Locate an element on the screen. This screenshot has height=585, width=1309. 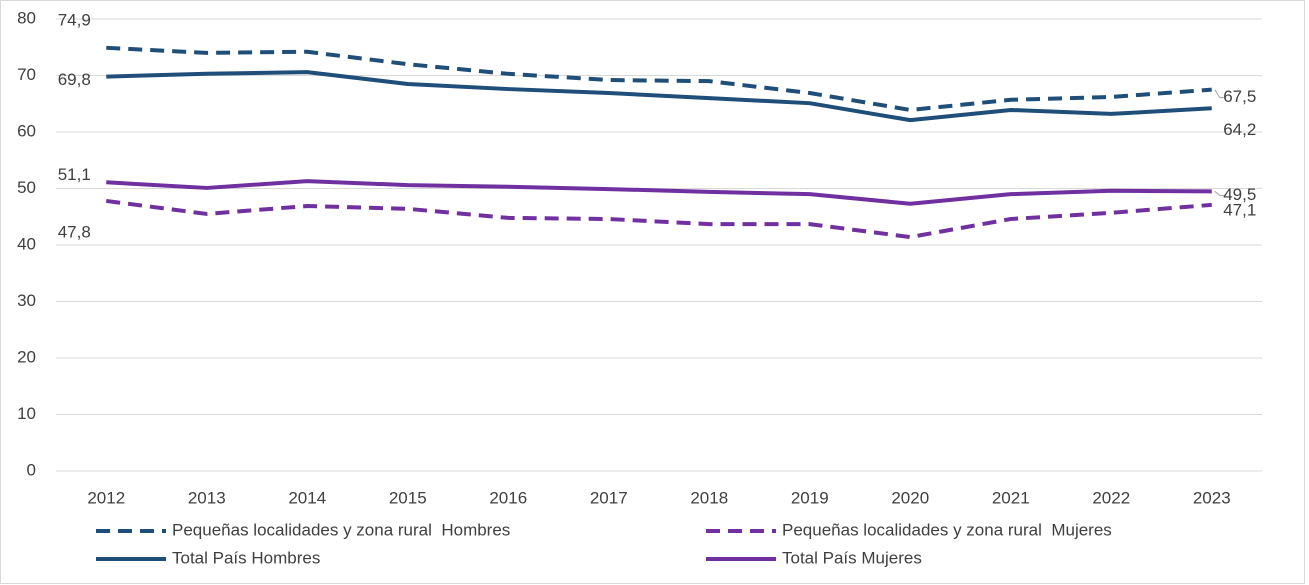
y-tick-label: 40 is located at coordinates (26, 243).